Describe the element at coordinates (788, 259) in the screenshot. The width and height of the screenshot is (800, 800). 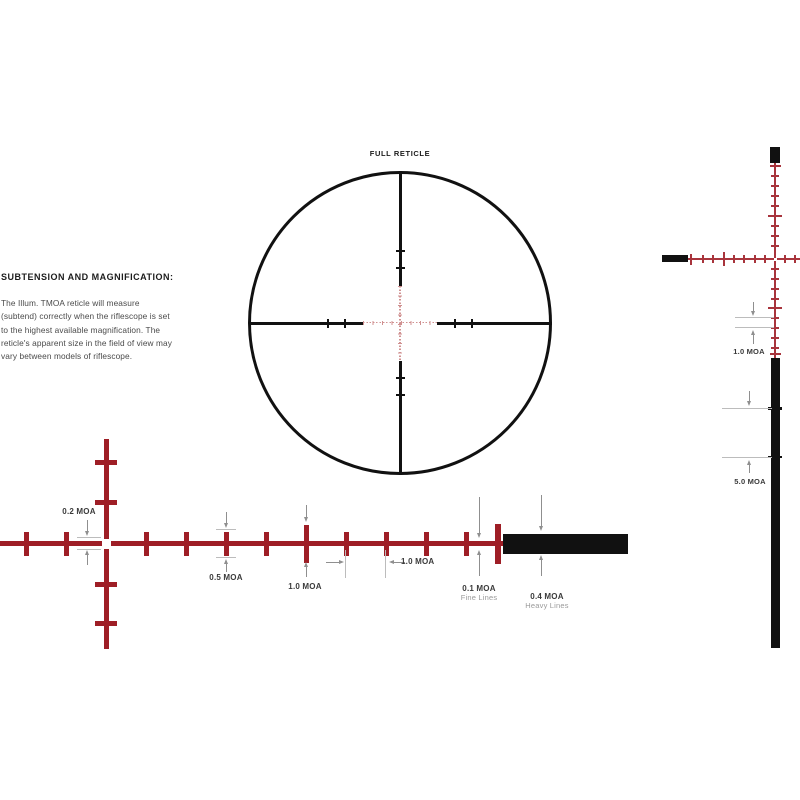
I see `side-crosshair-right` at that location.